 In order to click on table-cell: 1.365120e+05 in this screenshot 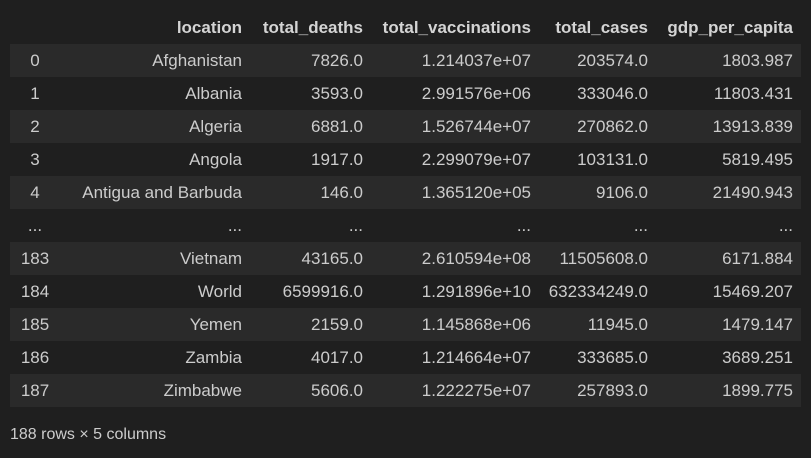, I will do `click(476, 192)`.